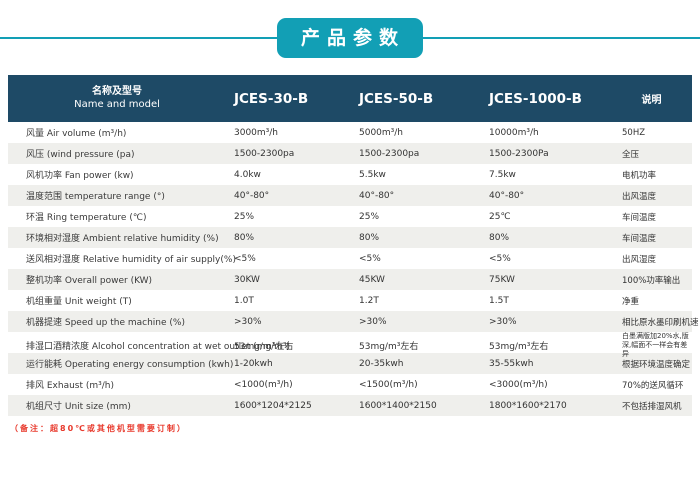 Image resolution: width=700 pixels, height=500 pixels. Describe the element at coordinates (264, 153) in the screenshot. I see `row-value-model-1: 1500-2300pa` at that location.